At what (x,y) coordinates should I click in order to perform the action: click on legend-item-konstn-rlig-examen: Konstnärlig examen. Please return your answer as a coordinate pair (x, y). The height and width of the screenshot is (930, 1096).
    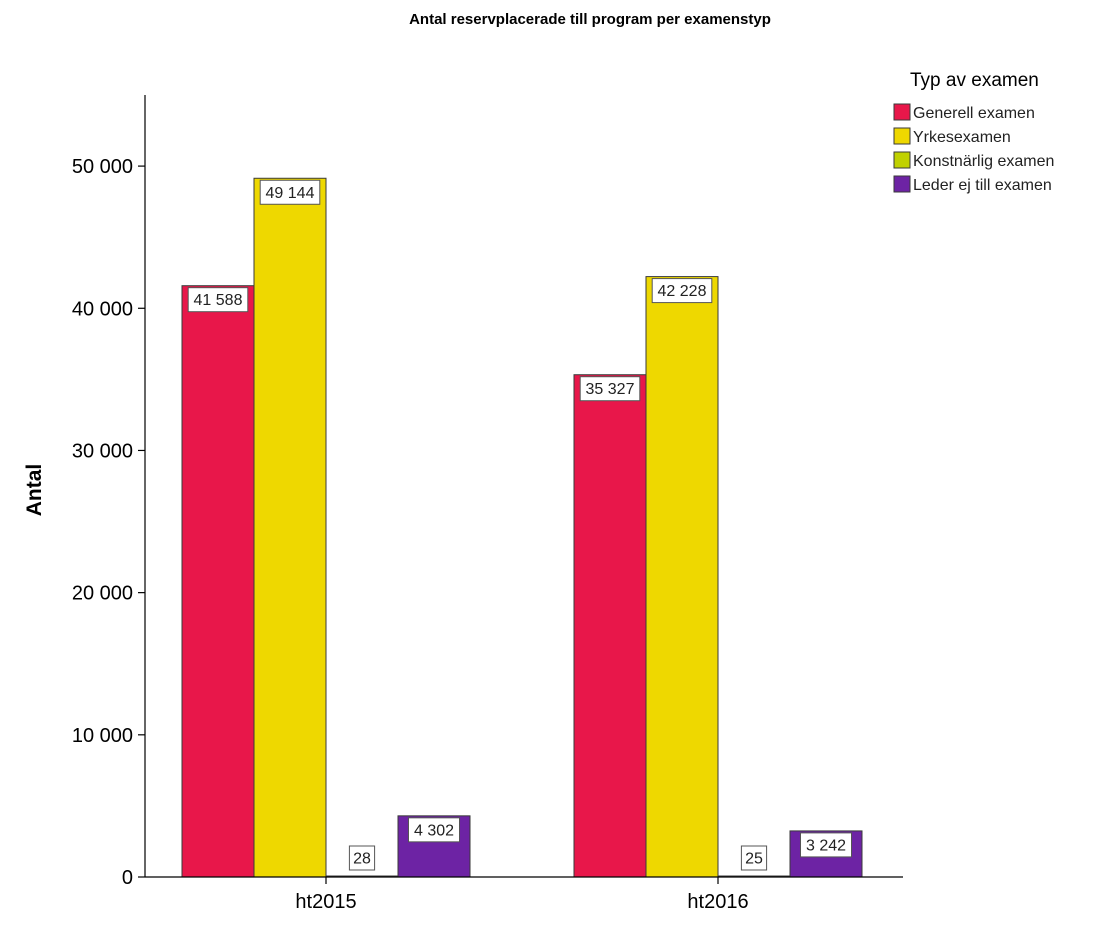
    Looking at the image, I should click on (973, 160).